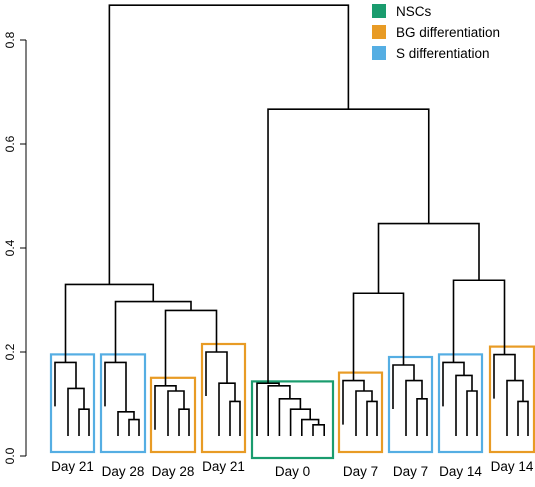 Image resolution: width=535 pixels, height=487 pixels. I want to click on group-label: Day 0, so click(292, 471).